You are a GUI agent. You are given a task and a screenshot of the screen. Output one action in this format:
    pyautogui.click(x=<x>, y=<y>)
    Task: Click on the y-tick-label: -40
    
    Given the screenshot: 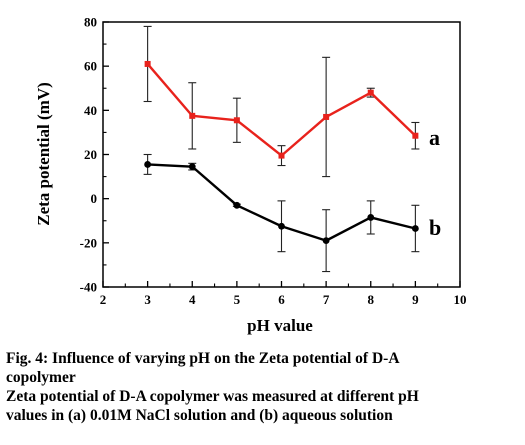 What is the action you would take?
    pyautogui.click(x=88, y=287)
    